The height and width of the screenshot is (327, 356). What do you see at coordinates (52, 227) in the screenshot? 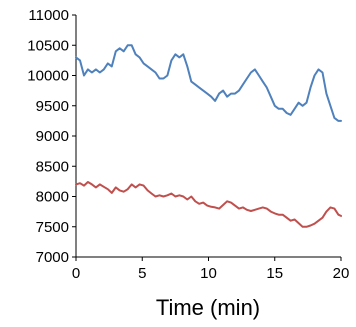
I see `y-tick-label: 7500` at bounding box center [52, 227].